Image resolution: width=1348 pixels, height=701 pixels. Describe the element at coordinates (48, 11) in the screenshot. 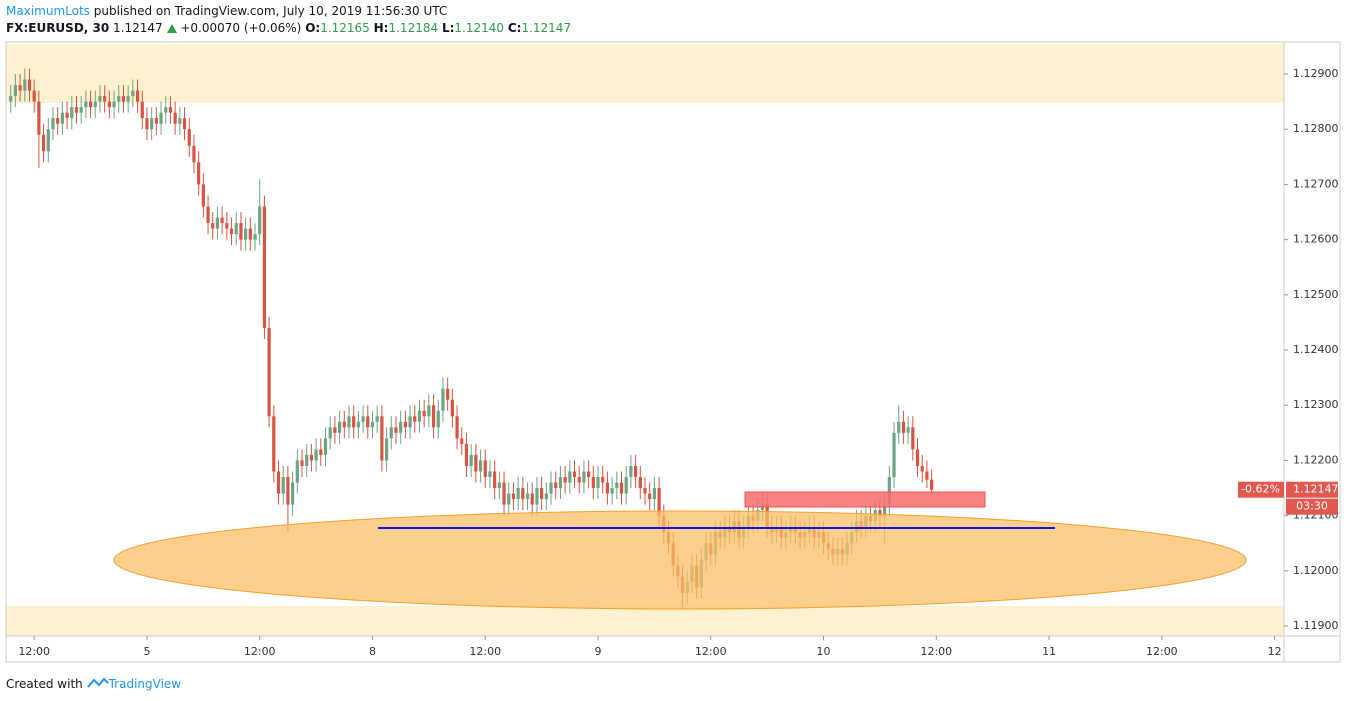

I see `publisher: MaximumLots` at that location.